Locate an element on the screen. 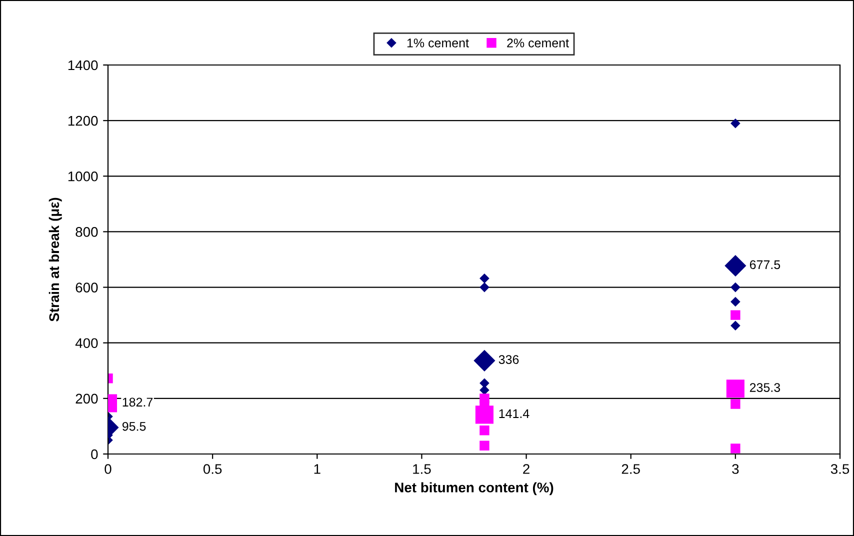  y-axis-title: Strain at break (με) is located at coordinates (55, 260).